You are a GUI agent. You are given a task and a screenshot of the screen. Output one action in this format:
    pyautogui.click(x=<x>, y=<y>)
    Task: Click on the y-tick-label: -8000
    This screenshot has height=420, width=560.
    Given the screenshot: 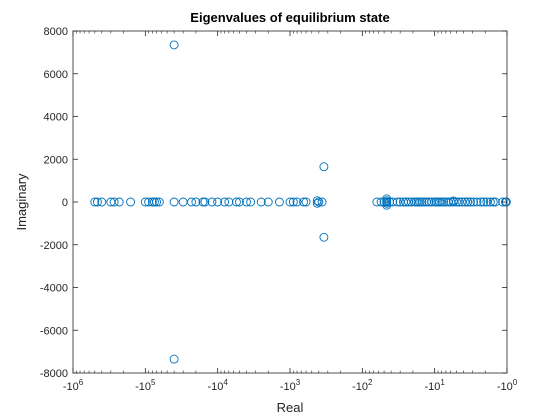 What is the action you would take?
    pyautogui.click(x=54, y=374)
    